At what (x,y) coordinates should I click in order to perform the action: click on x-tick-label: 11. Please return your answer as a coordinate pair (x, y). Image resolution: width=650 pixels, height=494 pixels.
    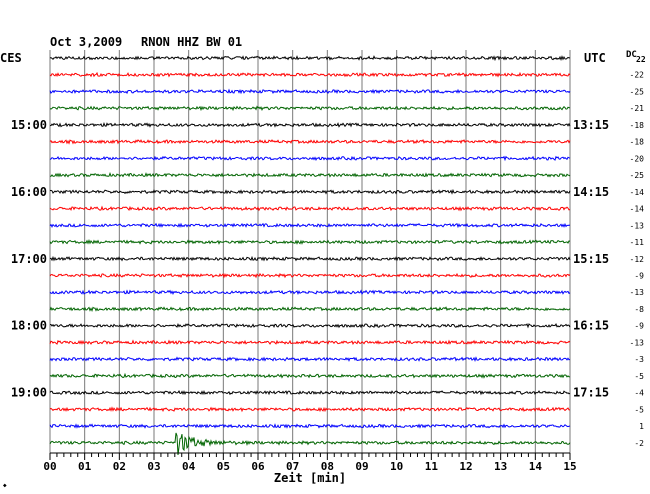
    Looking at the image, I should click on (432, 466).